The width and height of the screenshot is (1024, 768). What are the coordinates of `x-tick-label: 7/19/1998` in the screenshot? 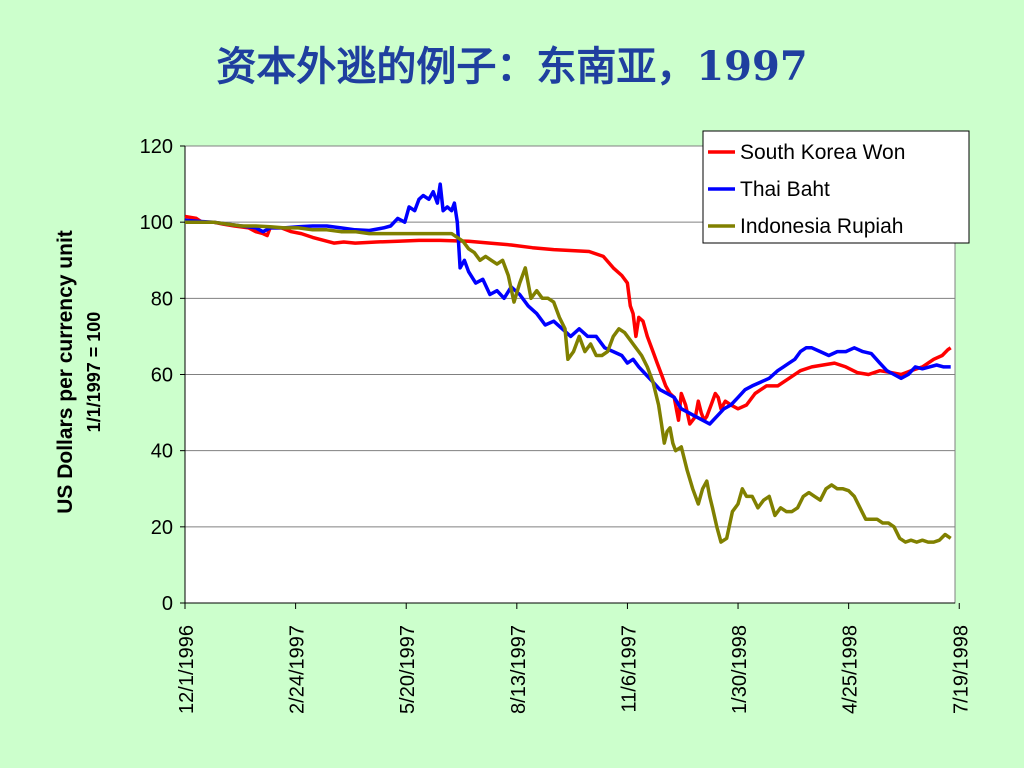 It's located at (961, 669).